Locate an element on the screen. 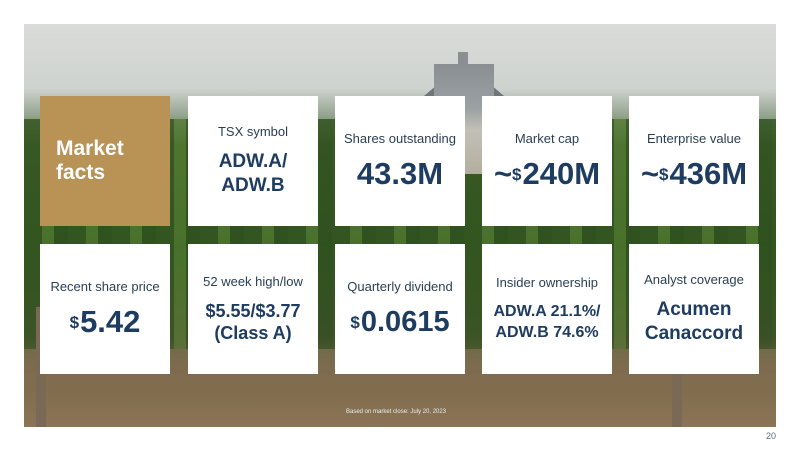 This screenshot has height=450, width=800. card-label: Market cap is located at coordinates (547, 138).